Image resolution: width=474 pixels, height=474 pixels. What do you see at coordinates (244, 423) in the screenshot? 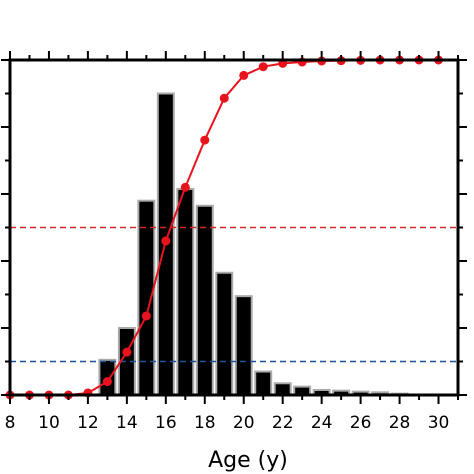
I see `x-tick-label: 20` at bounding box center [244, 423].